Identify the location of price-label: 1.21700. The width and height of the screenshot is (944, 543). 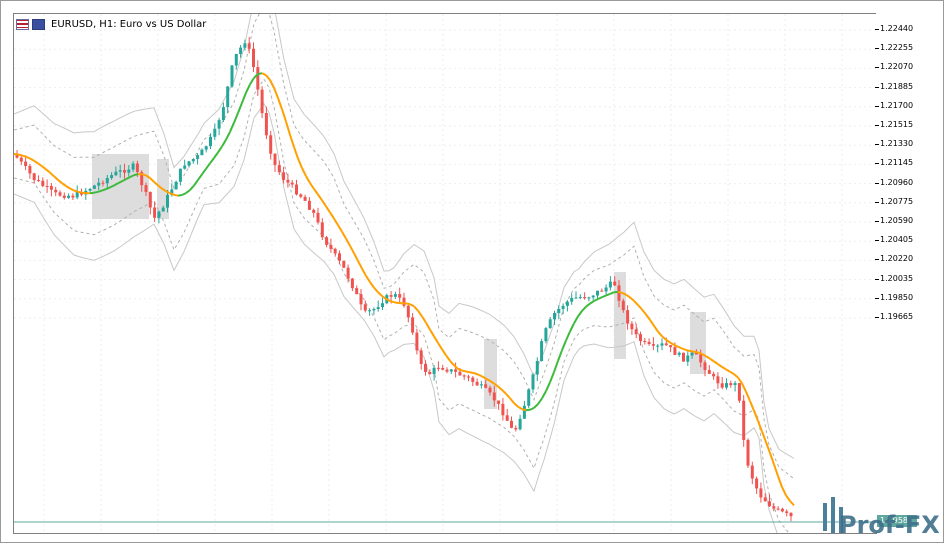
(897, 105).